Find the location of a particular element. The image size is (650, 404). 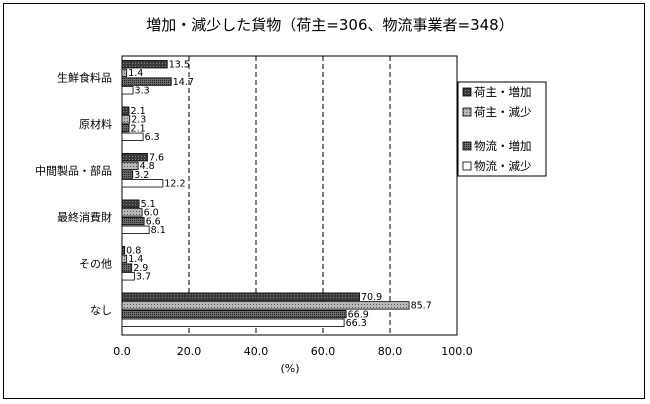

category-label: なし is located at coordinates (101, 310).